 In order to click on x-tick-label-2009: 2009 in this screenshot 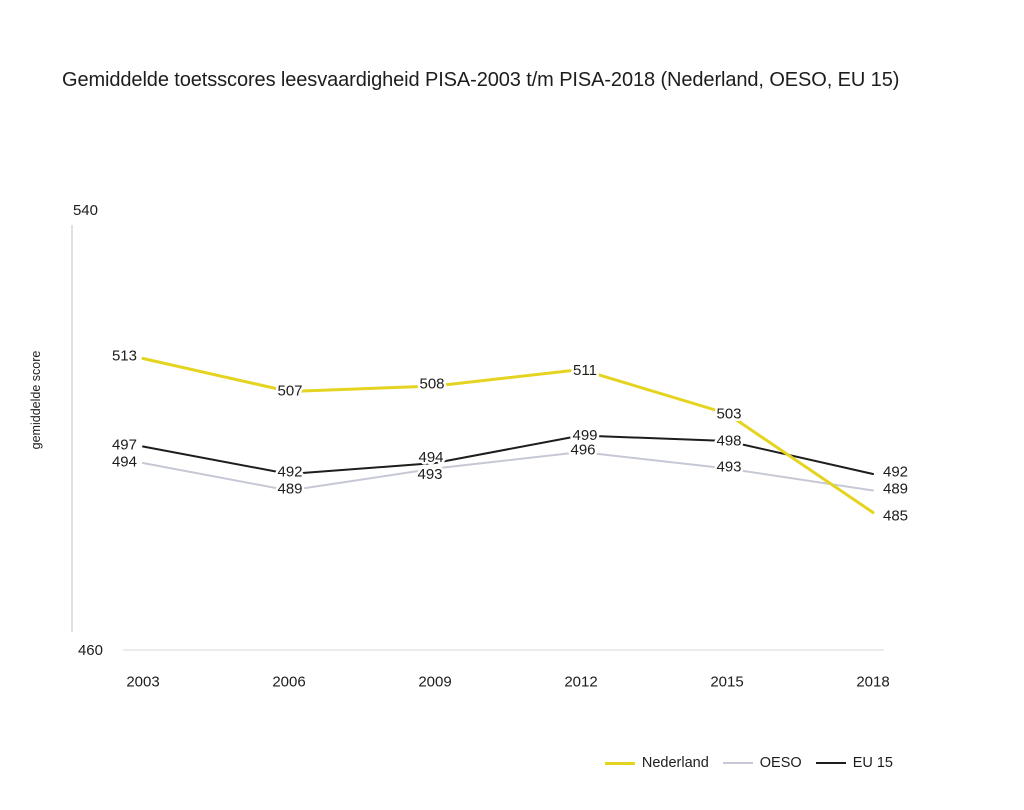, I will do `click(434, 682)`.